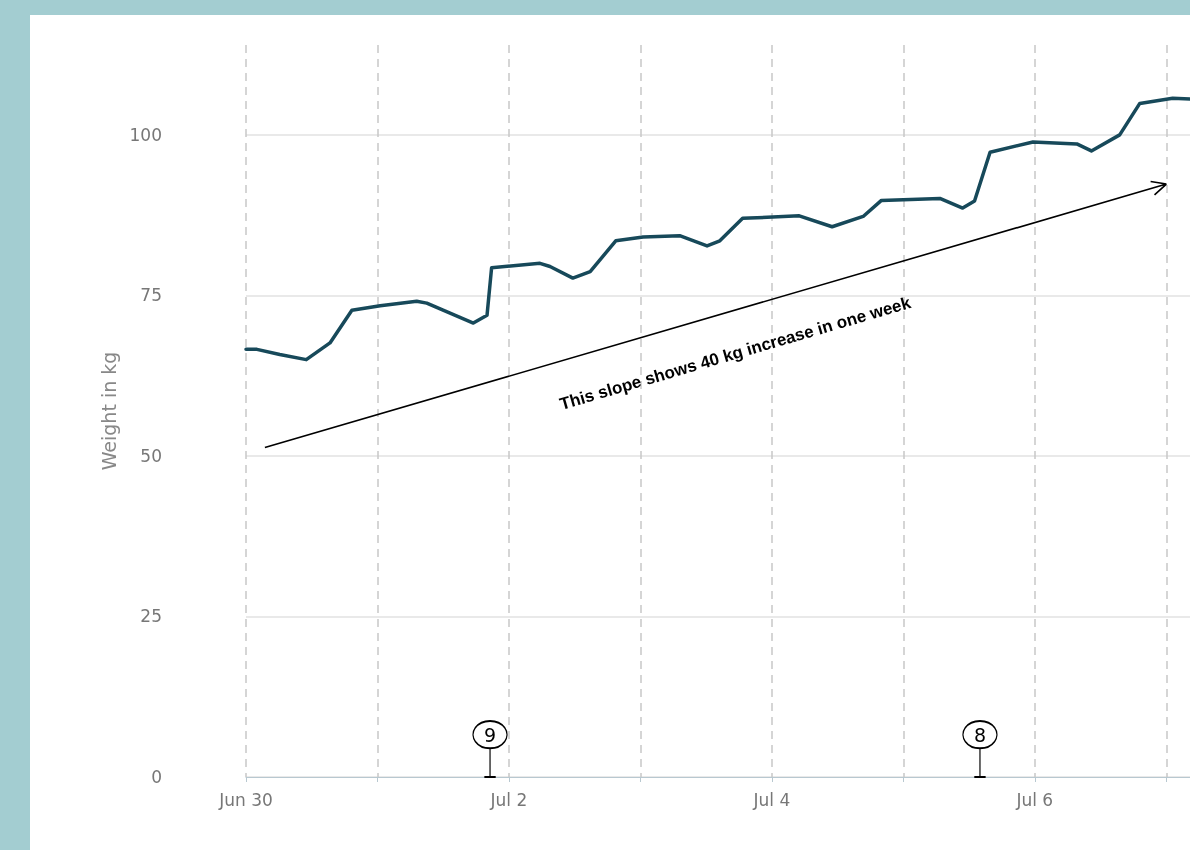 The image size is (1190, 850). Describe the element at coordinates (508, 799) in the screenshot. I see `x-tick-label: Jul 2` at that location.